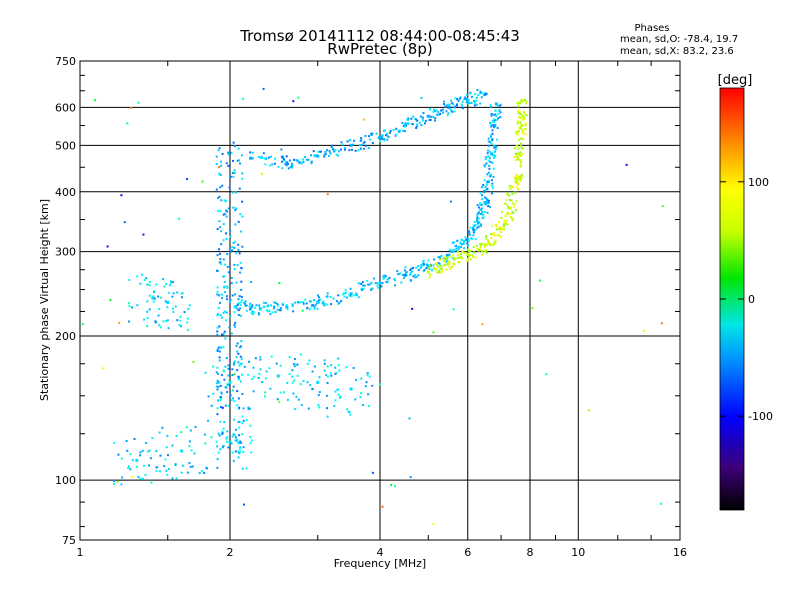 The image size is (800, 600). What do you see at coordinates (379, 49) in the screenshot?
I see `chart-subtitle: RwPretec (8p)` at bounding box center [379, 49].